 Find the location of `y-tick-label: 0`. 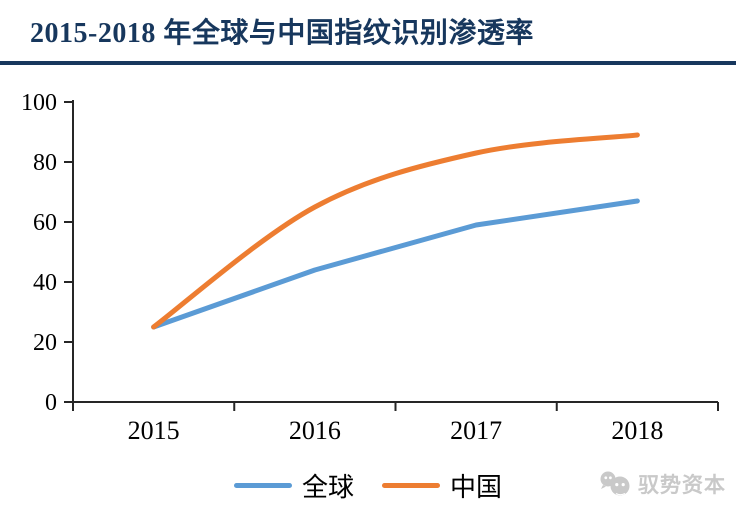

y-tick-label: 0 is located at coordinates (51, 403).